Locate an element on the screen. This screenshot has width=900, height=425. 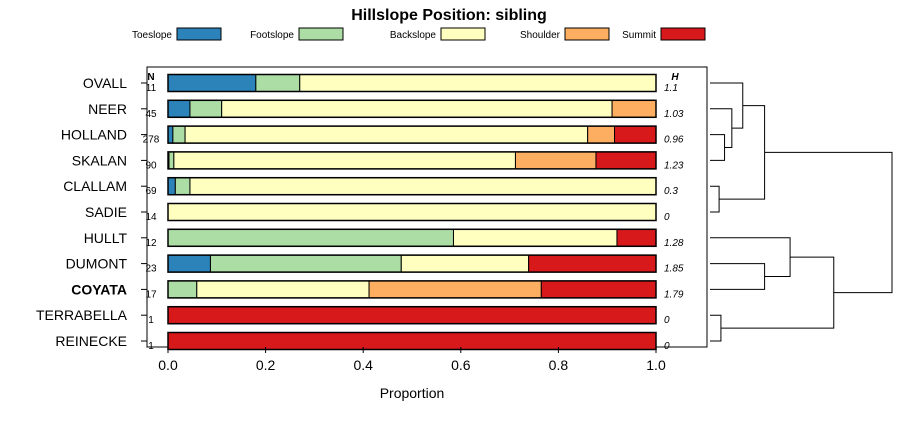
legend-swatch-summit is located at coordinates (683, 34).